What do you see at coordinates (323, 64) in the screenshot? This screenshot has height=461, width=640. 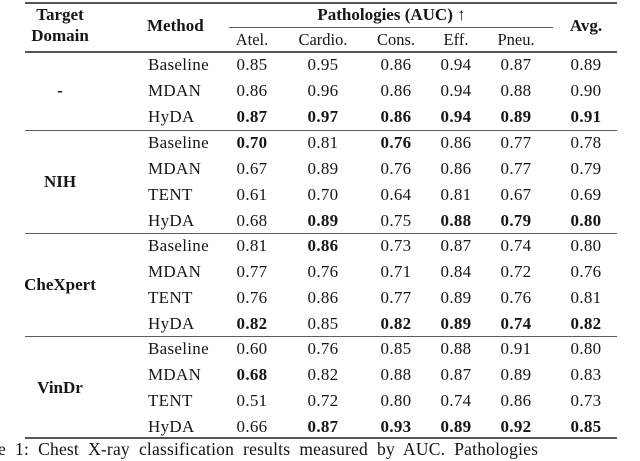 I see `auc-value-cell: 0.95` at bounding box center [323, 64].